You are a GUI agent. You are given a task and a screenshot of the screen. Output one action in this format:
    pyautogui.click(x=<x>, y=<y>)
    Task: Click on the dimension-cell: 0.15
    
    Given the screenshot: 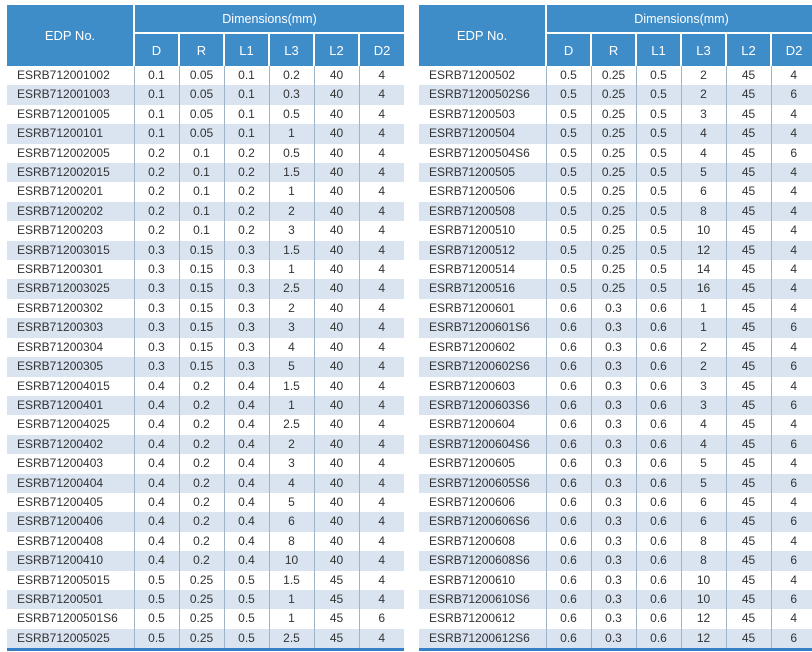 What is the action you would take?
    pyautogui.click(x=201, y=270)
    